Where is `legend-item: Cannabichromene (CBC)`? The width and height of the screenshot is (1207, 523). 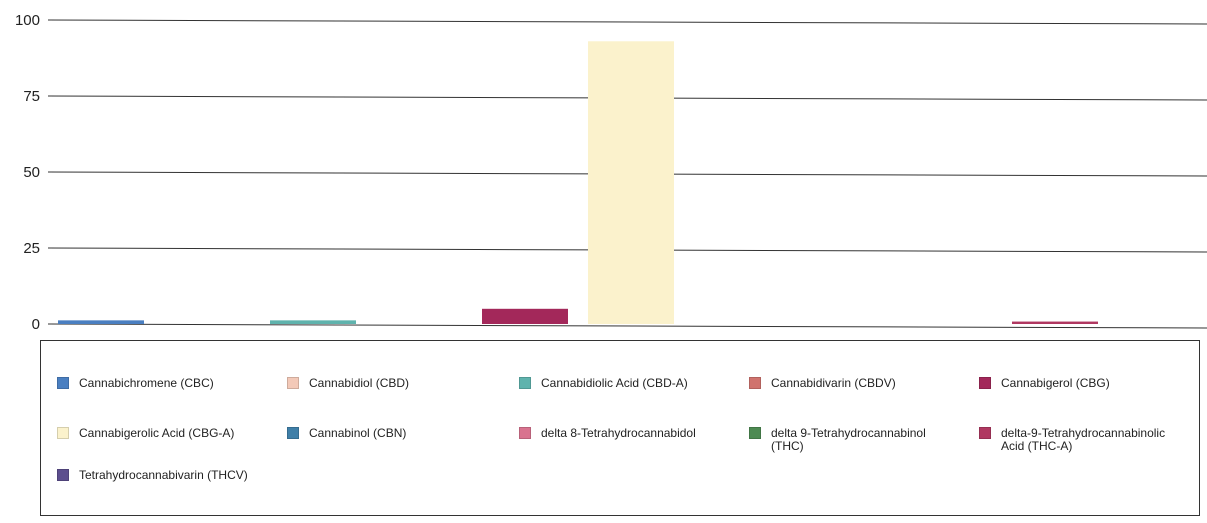
legend-item: Cannabichromene (CBC) is located at coordinates (135, 383).